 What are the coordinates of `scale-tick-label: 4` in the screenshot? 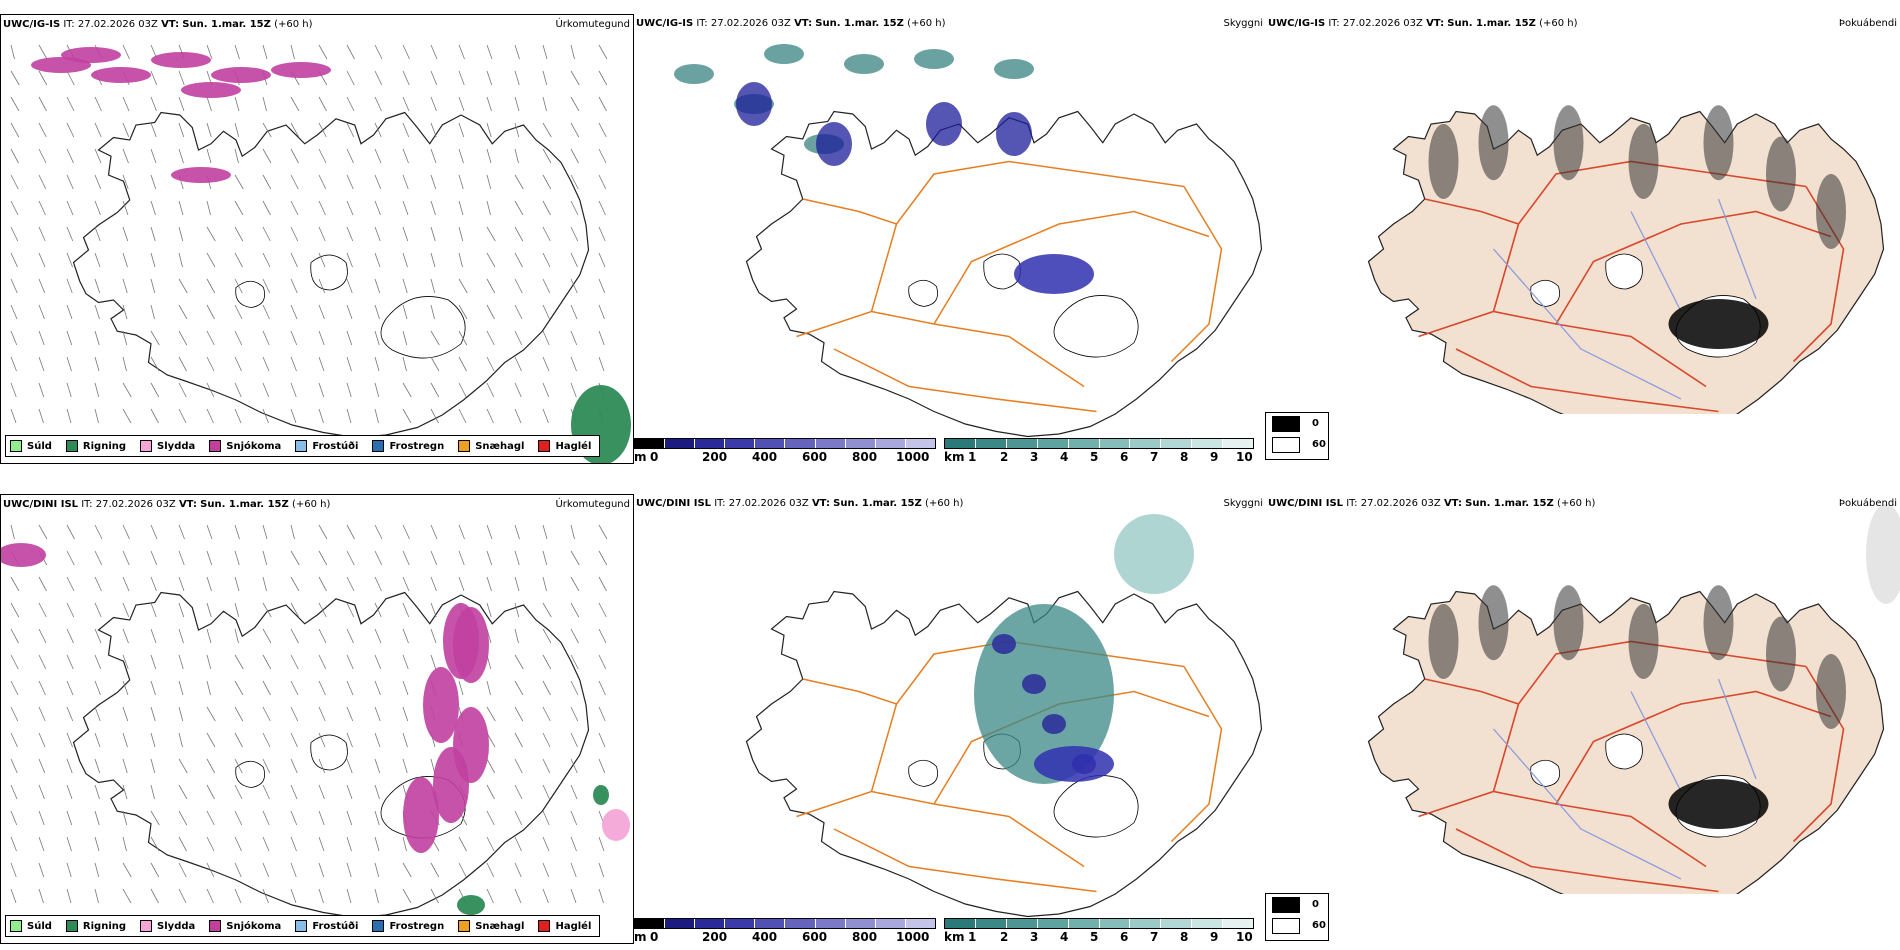 It's located at (1064, 937).